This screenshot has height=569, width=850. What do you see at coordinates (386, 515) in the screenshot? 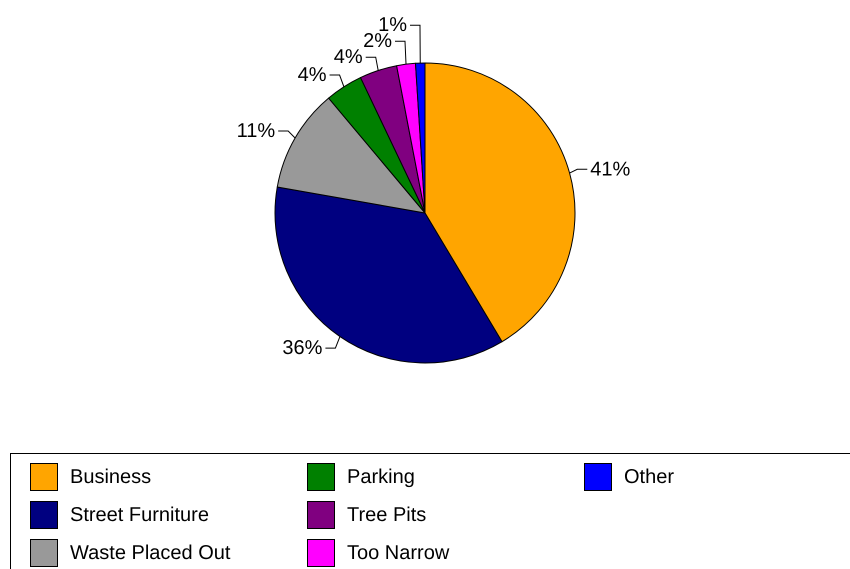
I see `legend-label: Tree Pits` at bounding box center [386, 515].